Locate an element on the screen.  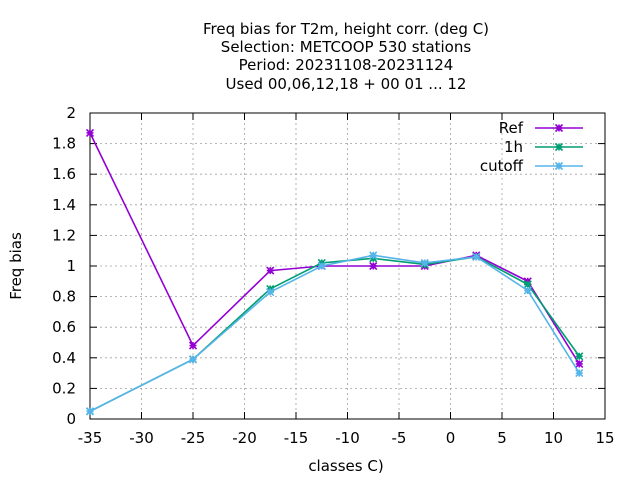
y-tick-label: 1.4 is located at coordinates (64, 205).